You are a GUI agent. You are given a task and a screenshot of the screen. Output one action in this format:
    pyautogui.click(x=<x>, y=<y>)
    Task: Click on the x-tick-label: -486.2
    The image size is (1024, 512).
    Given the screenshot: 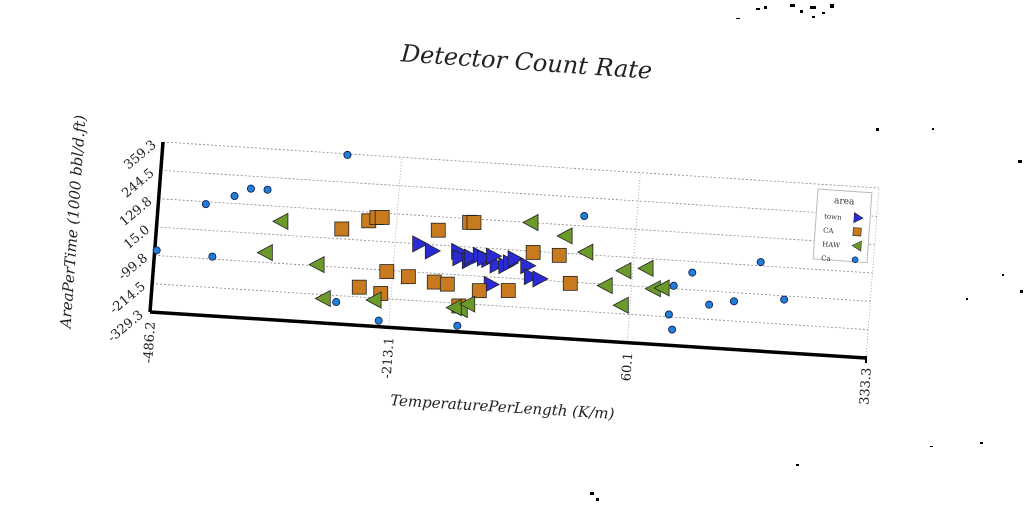 What is the action you would take?
    pyautogui.click(x=150, y=342)
    